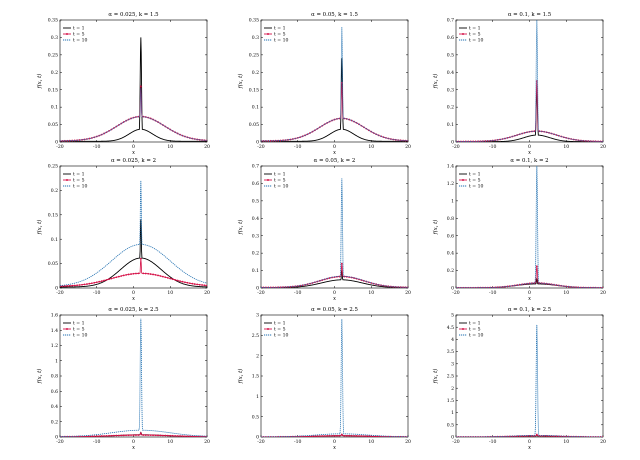  I want to click on x-tick-label: 20, so click(603, 147).